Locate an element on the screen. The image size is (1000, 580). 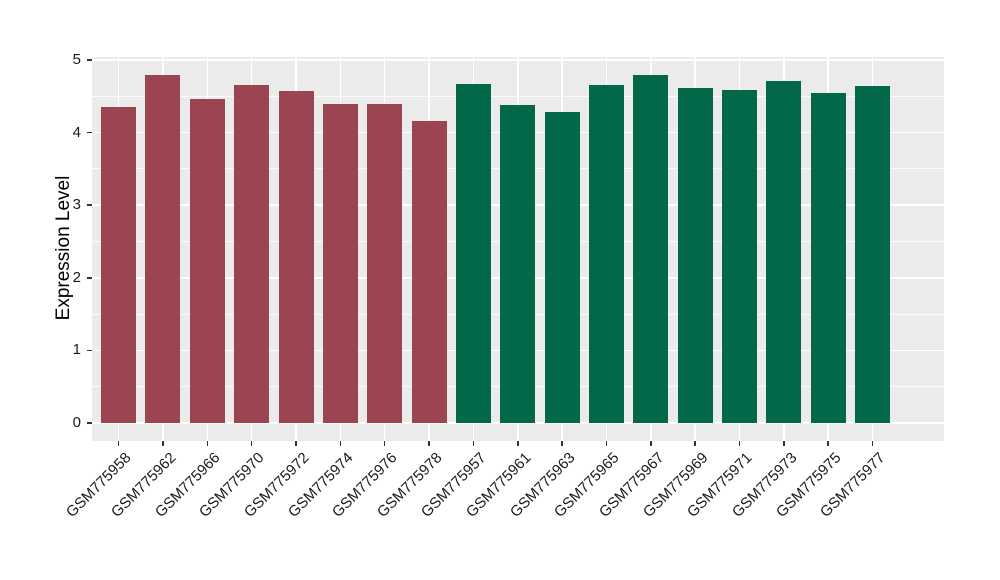
bar-GSM775966 is located at coordinates (207, 261).